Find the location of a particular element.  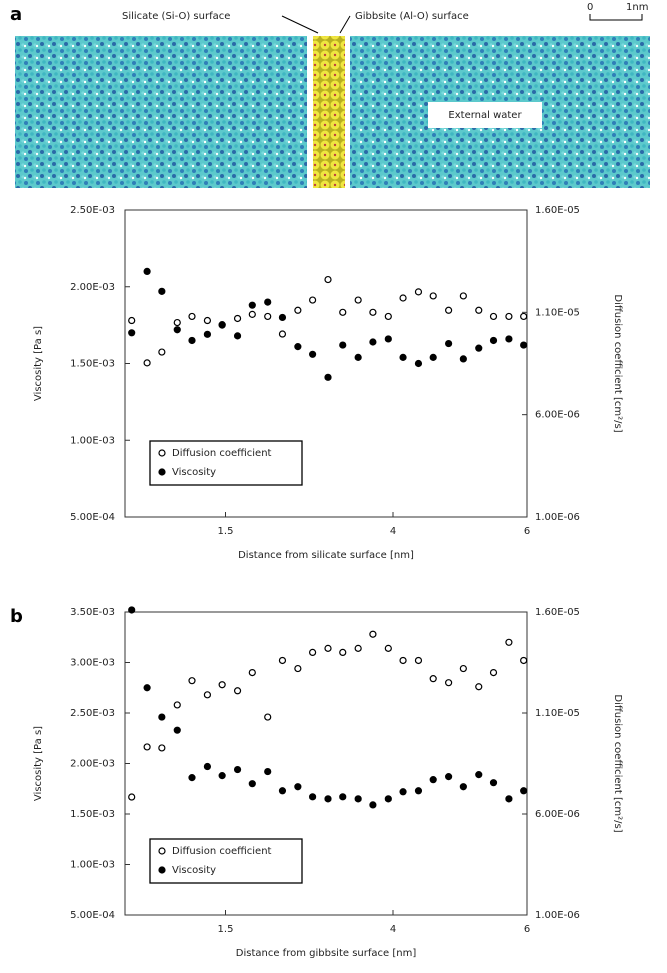

y2-tick-label: 1.10E-05 is located at coordinates (557, 312).